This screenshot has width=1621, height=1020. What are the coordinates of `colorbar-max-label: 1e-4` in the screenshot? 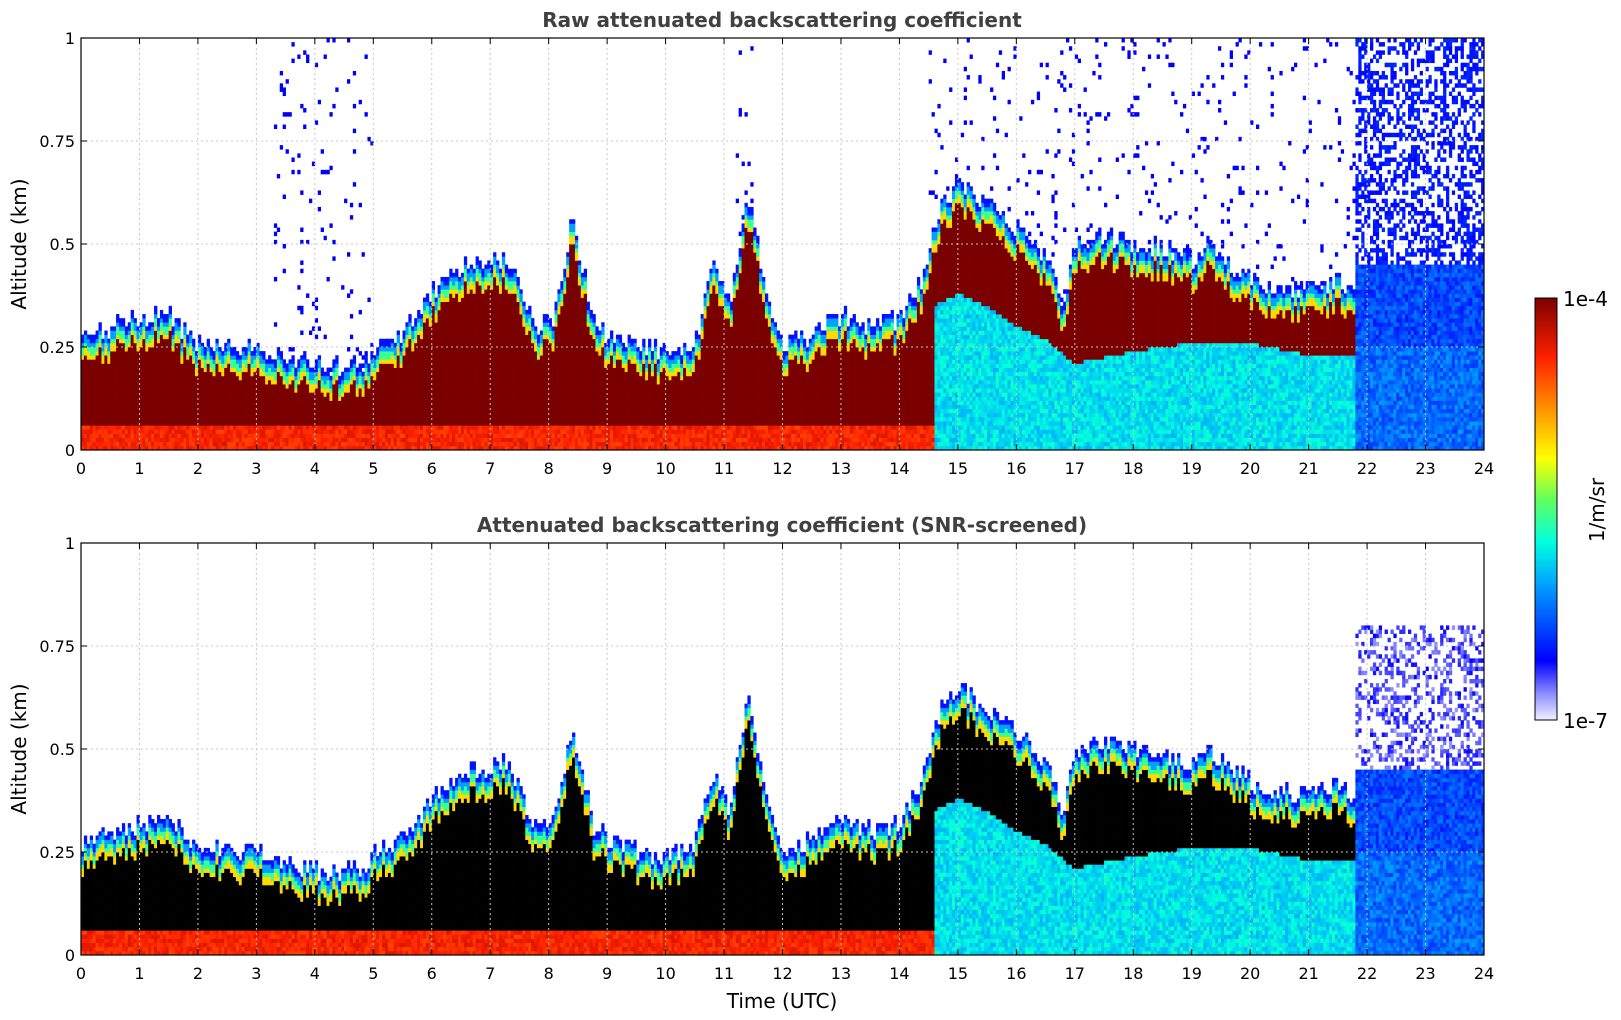 It's located at (1585, 299).